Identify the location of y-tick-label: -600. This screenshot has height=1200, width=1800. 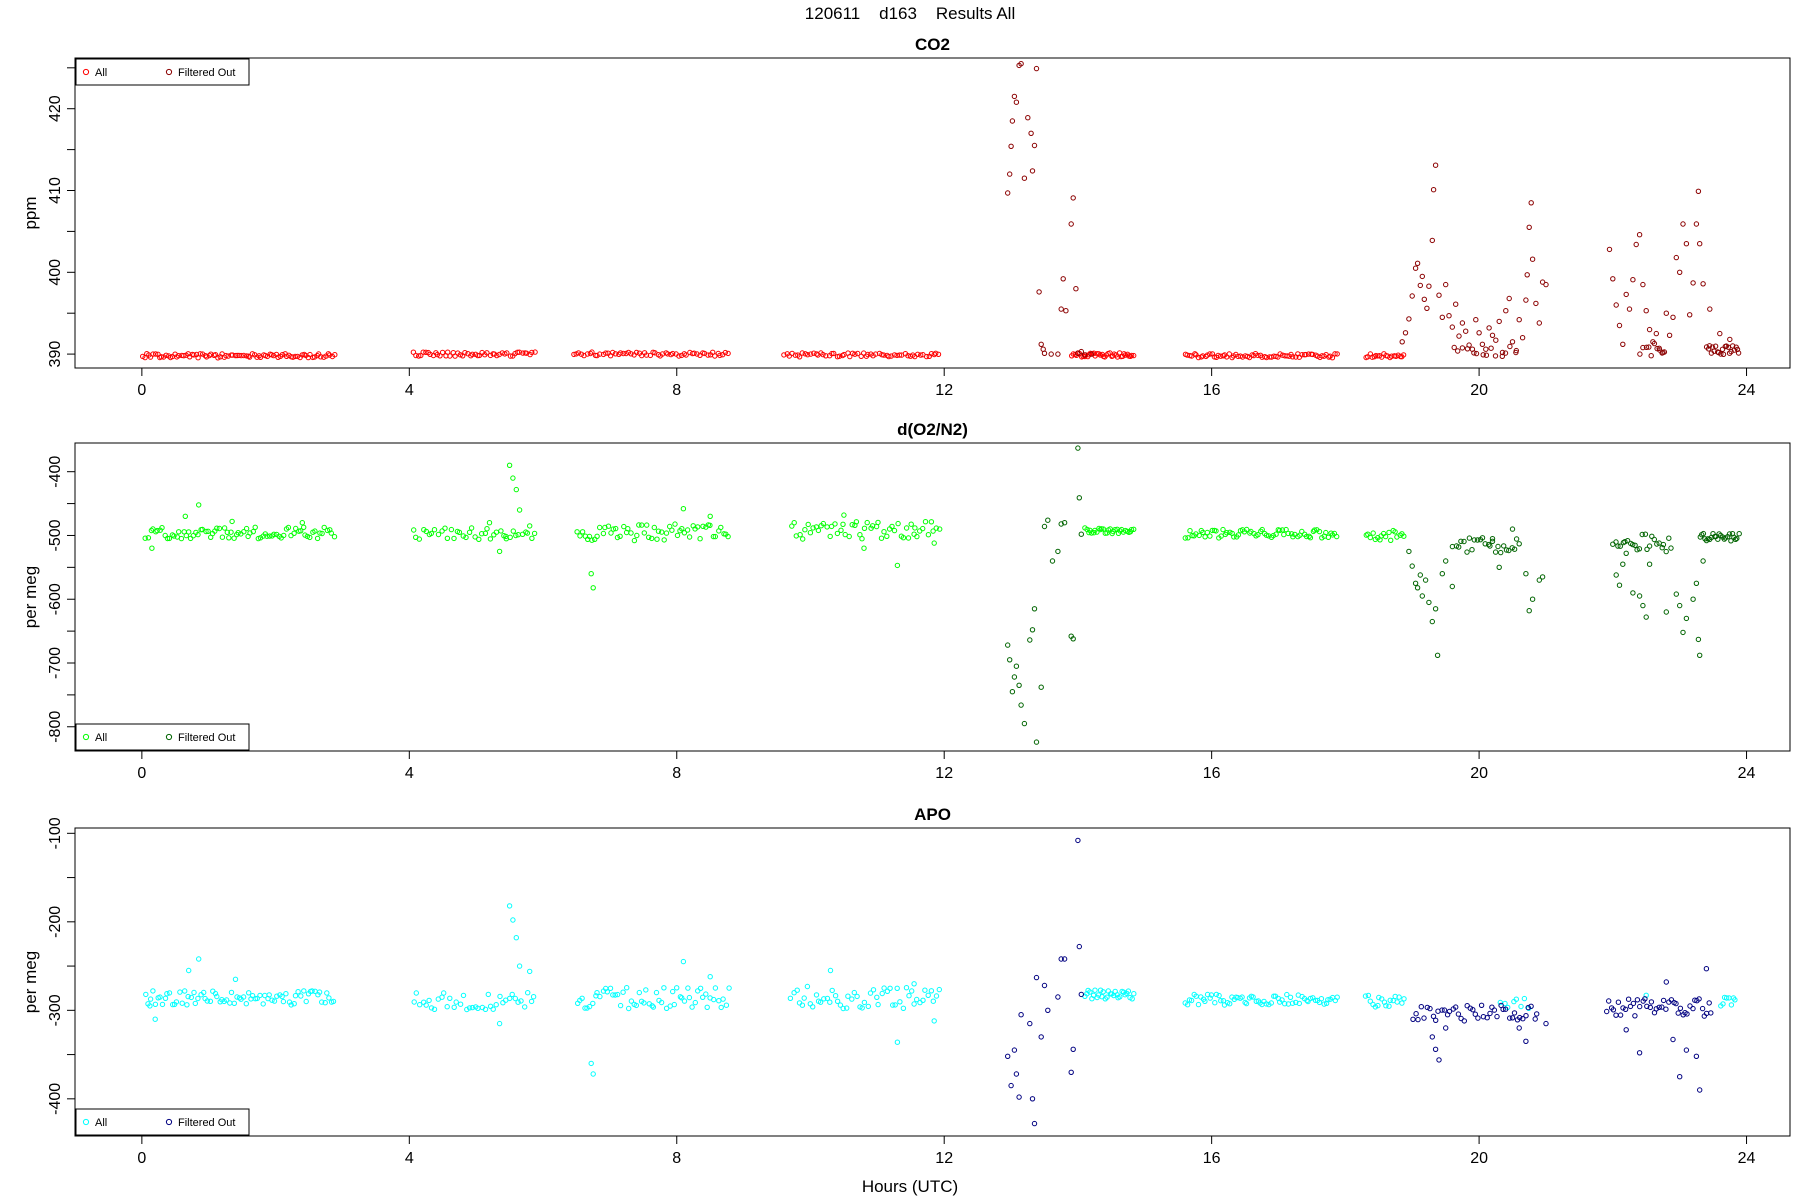
(55, 599).